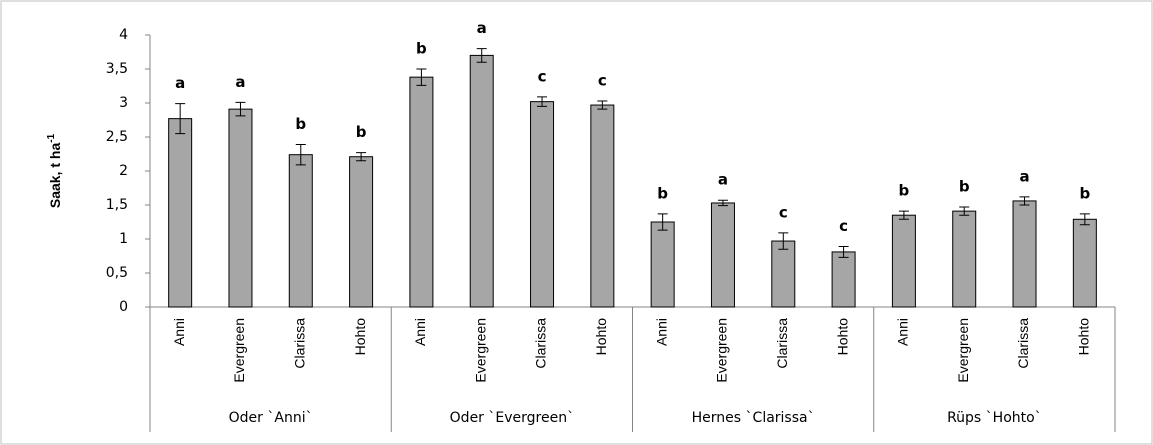 This screenshot has height=445, width=1153. What do you see at coordinates (51, 137) in the screenshot?
I see `y-label-sup: -1` at bounding box center [51, 137].